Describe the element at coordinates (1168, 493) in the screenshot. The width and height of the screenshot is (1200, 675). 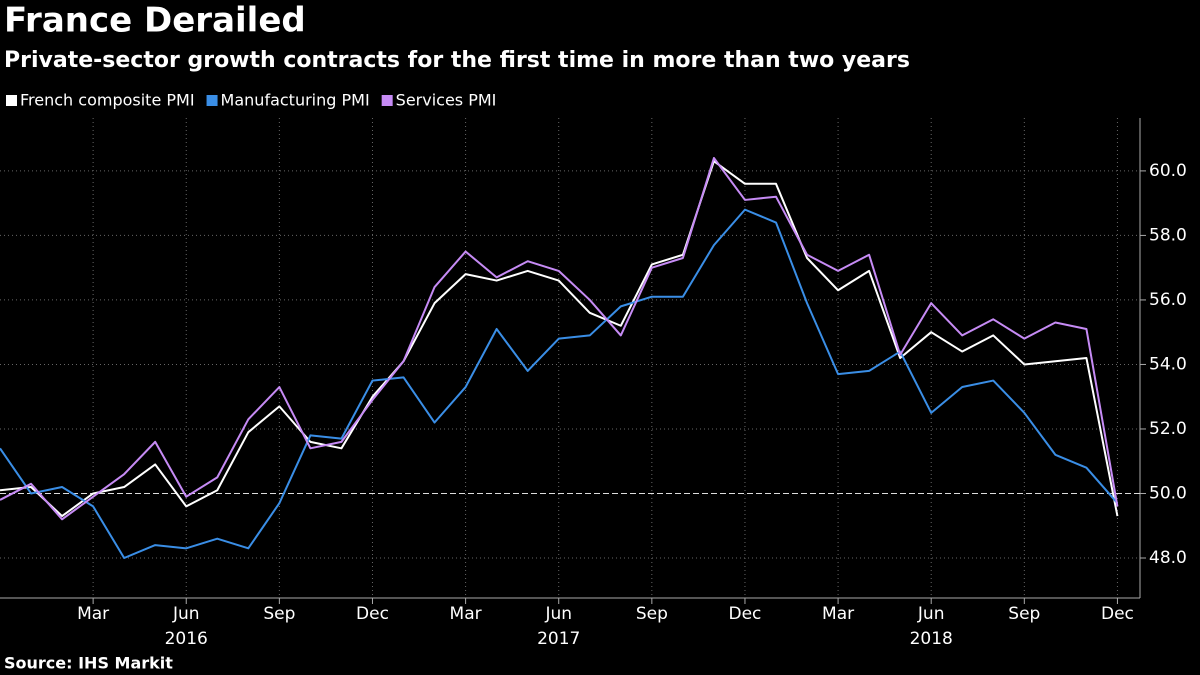
I see `y-tick-label: 50.0` at that location.